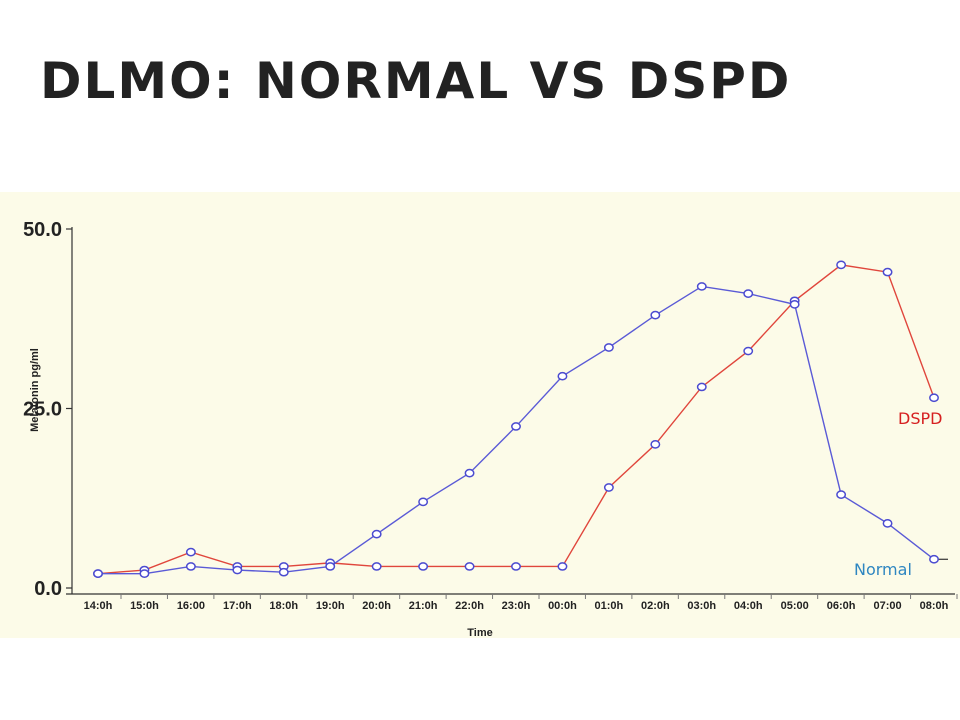 The image size is (960, 720). What do you see at coordinates (609, 606) in the screenshot?
I see `x-tick-label: 01:0h` at bounding box center [609, 606].